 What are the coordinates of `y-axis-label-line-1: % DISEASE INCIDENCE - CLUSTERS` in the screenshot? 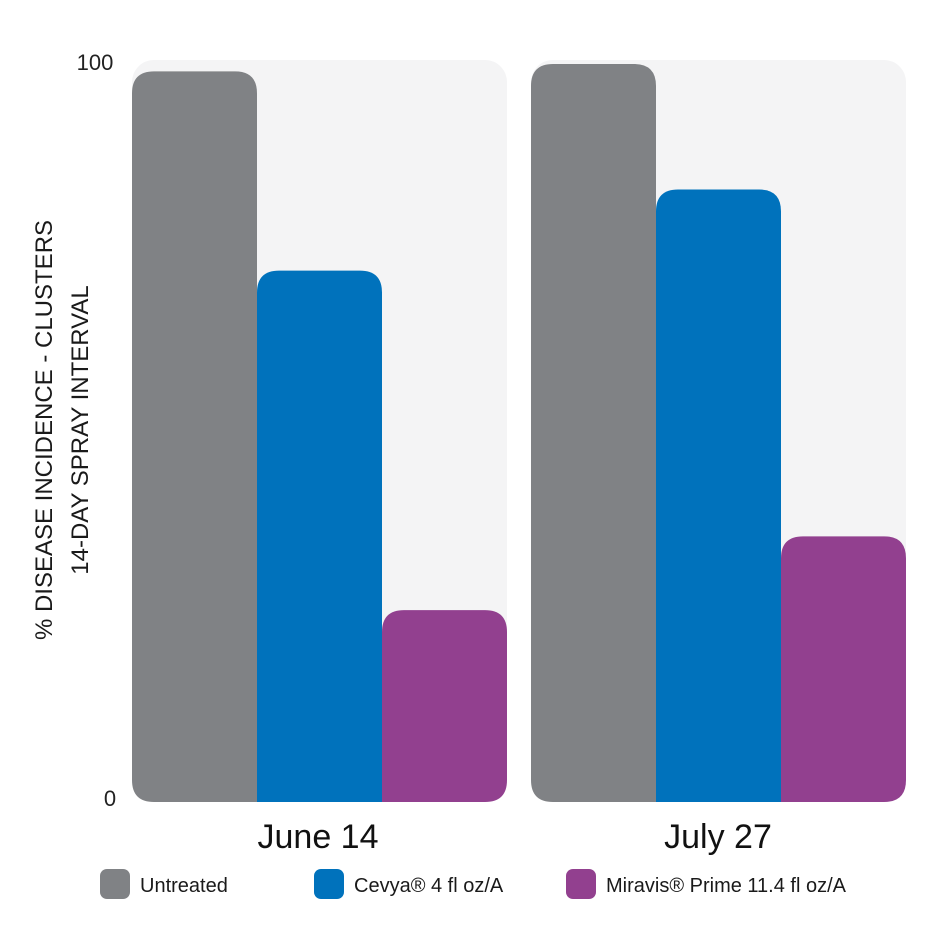 It's located at (44, 430).